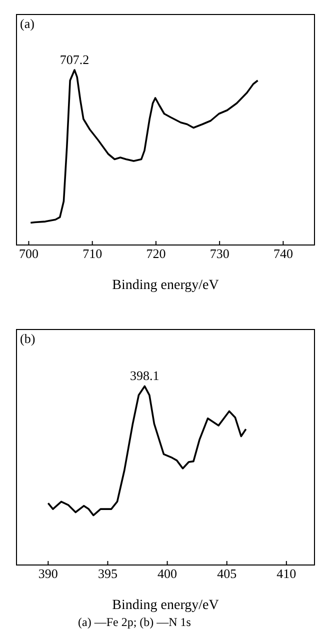 This screenshot has height=629, width=329. Describe the element at coordinates (168, 574) in the screenshot. I see `x-tick-label: 400` at that location.